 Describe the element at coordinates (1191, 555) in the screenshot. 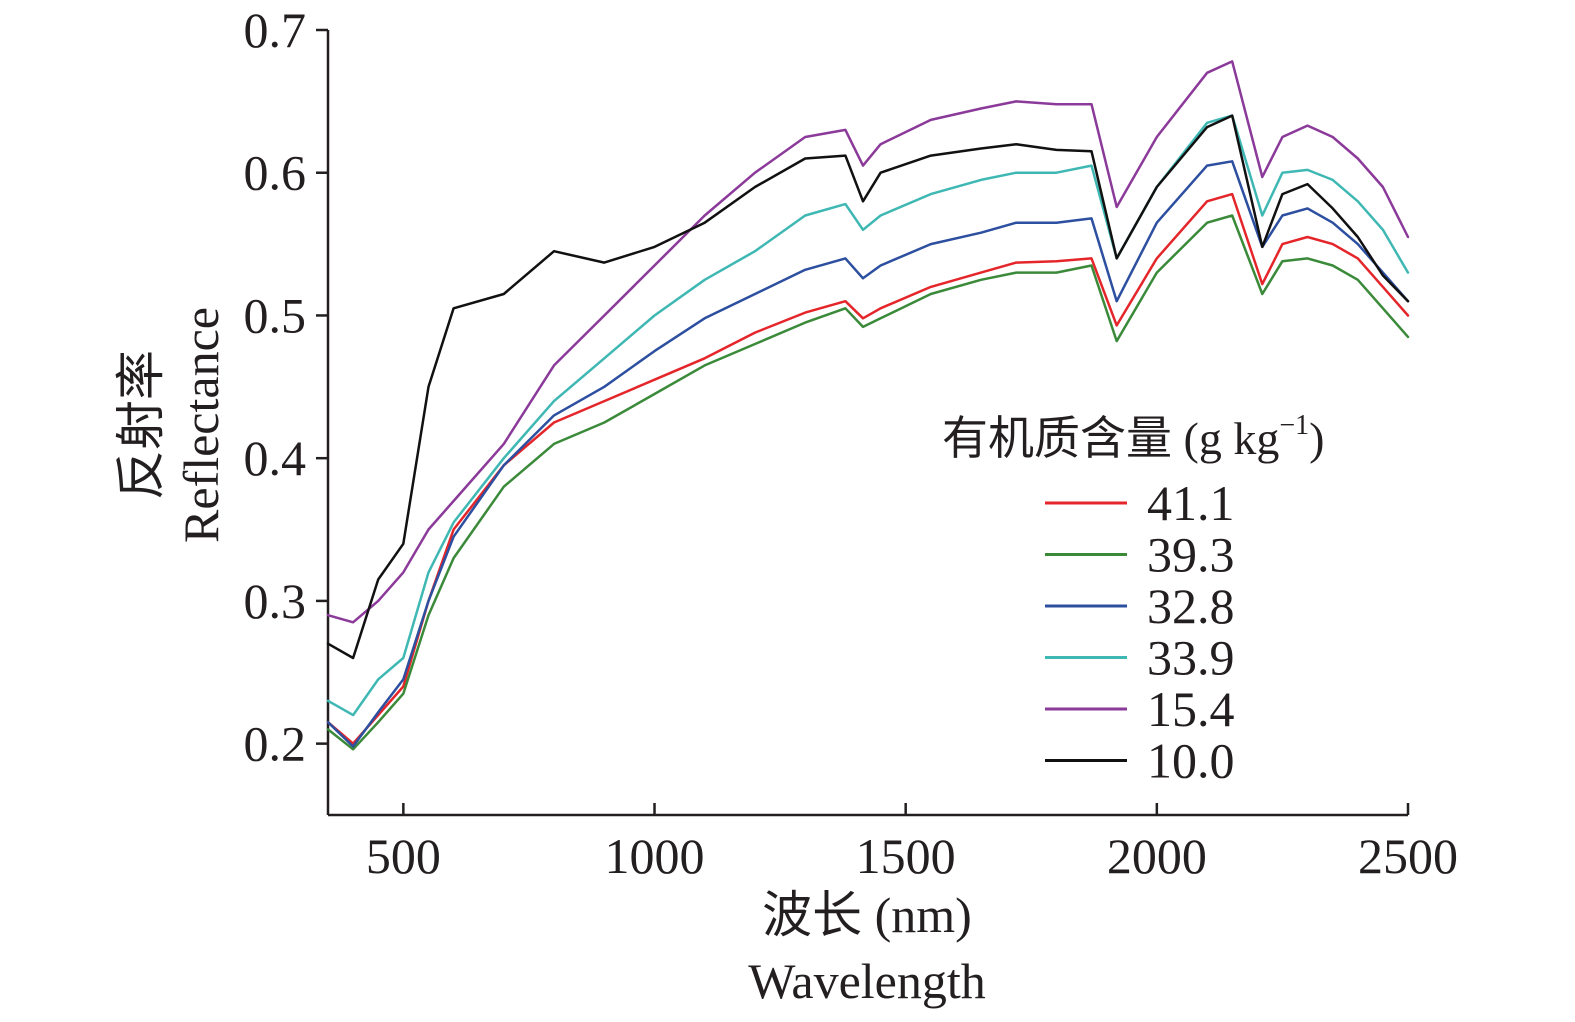

I see `legend-label: 39.3` at that location.